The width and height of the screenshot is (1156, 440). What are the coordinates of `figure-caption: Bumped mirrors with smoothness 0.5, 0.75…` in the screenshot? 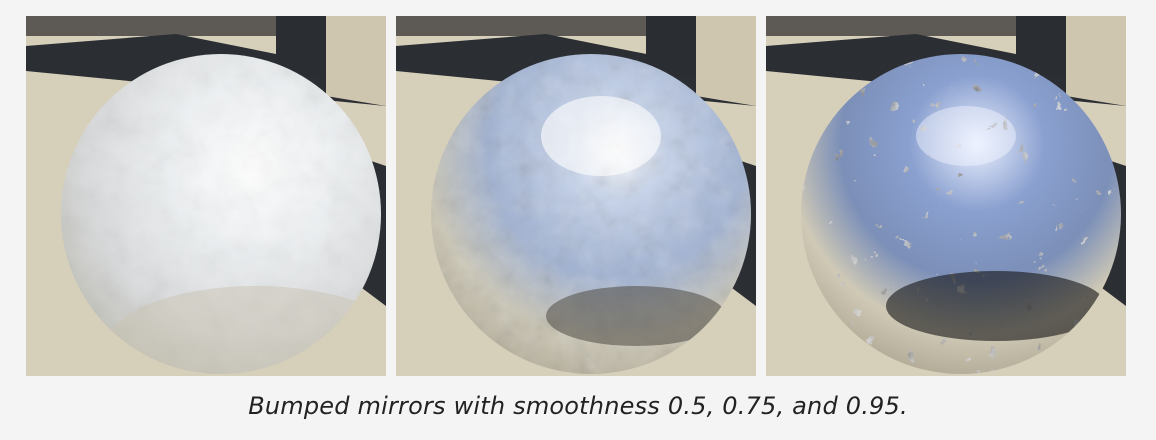 It's located at (578, 406).